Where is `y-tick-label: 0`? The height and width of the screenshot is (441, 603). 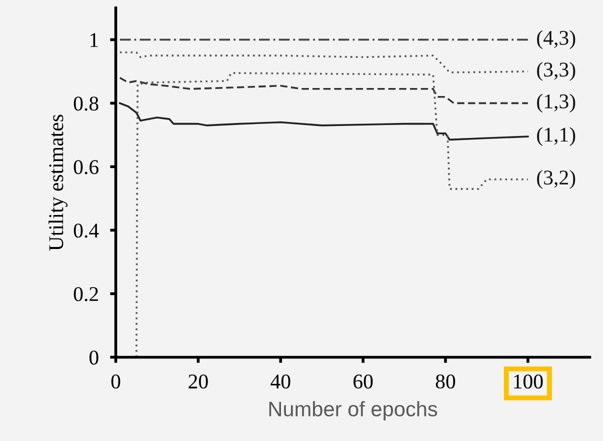 y-tick-label: 0 is located at coordinates (93, 357).